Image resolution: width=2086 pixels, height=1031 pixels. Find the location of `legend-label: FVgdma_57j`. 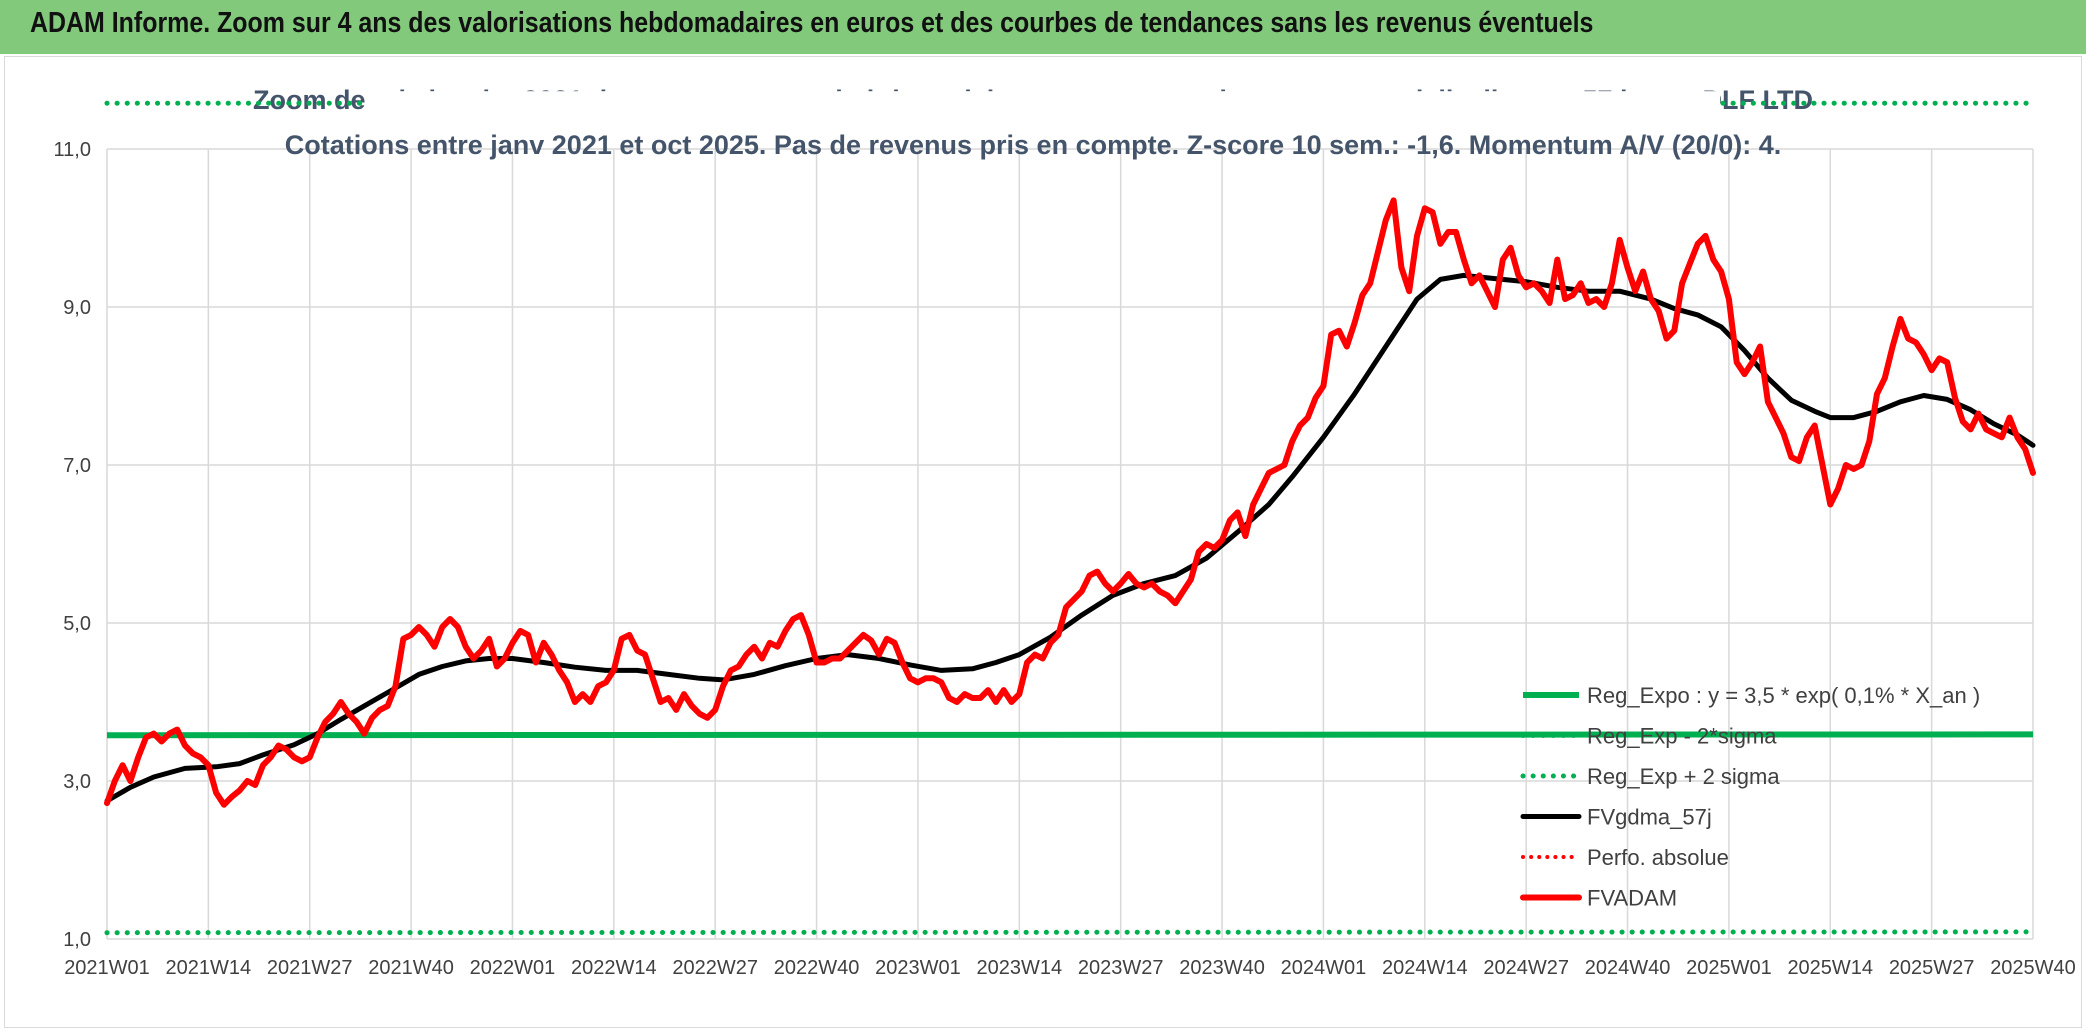

legend-label: FVgdma_57j is located at coordinates (1649, 817).